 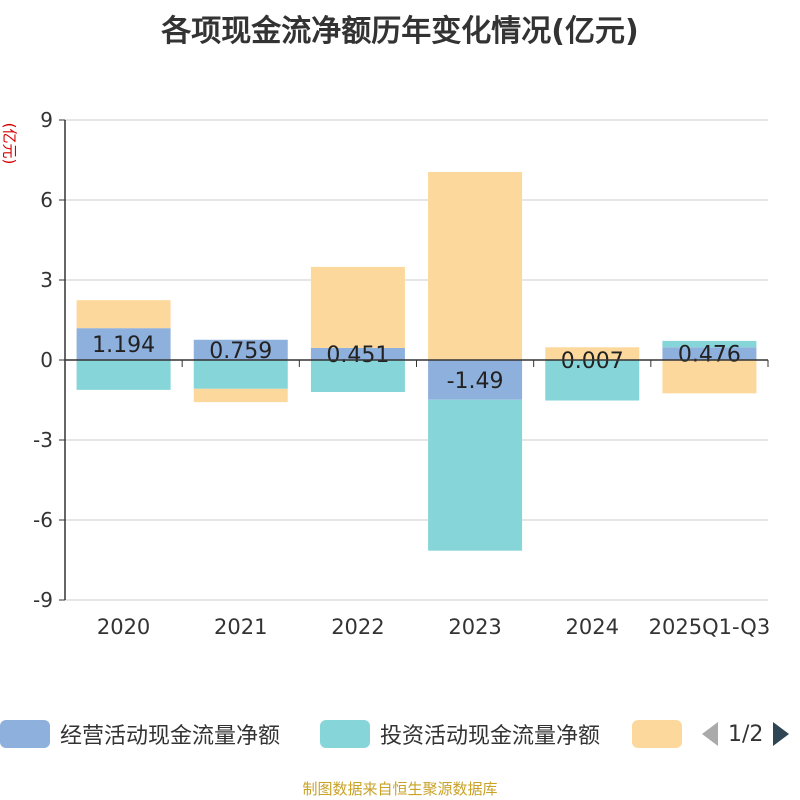 What do you see at coordinates (46, 120) in the screenshot?
I see `y-tick-label: 9` at bounding box center [46, 120].